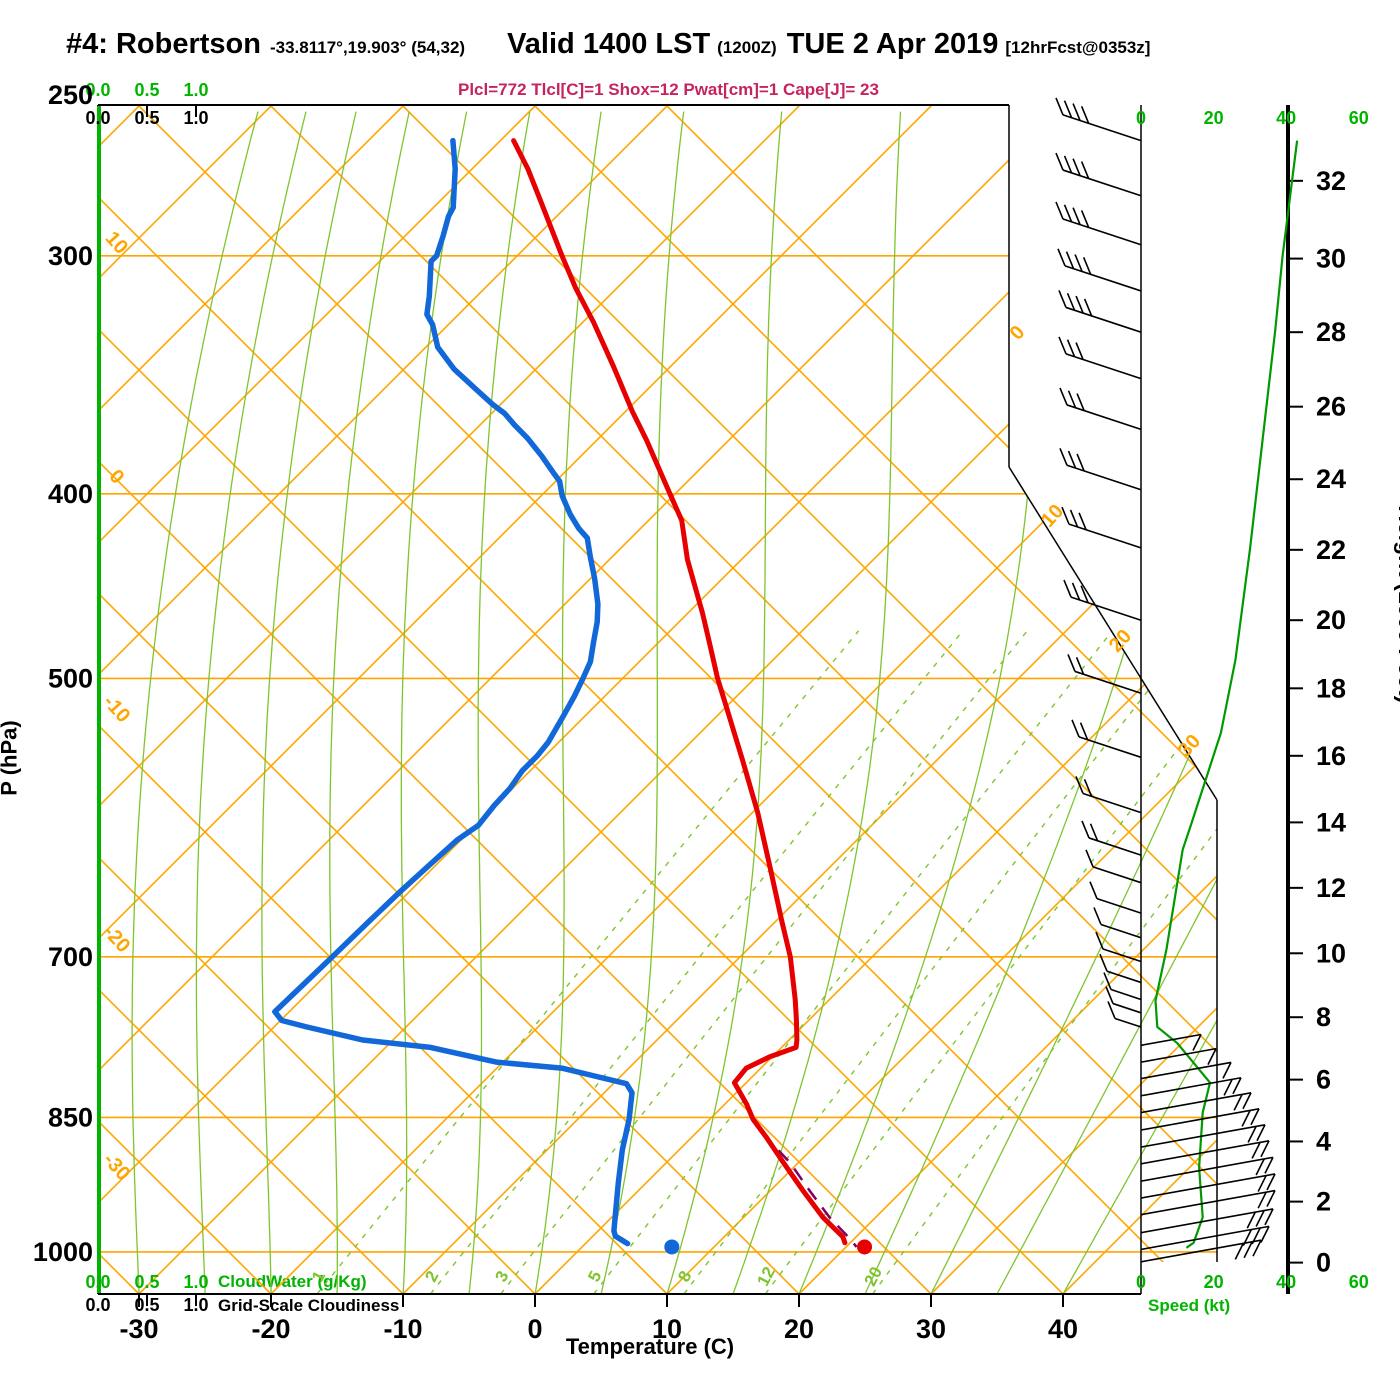 This screenshot has height=1400, width=1400. Describe the element at coordinates (1323, 1202) in the screenshot. I see `height-tick-label: 2` at that location.